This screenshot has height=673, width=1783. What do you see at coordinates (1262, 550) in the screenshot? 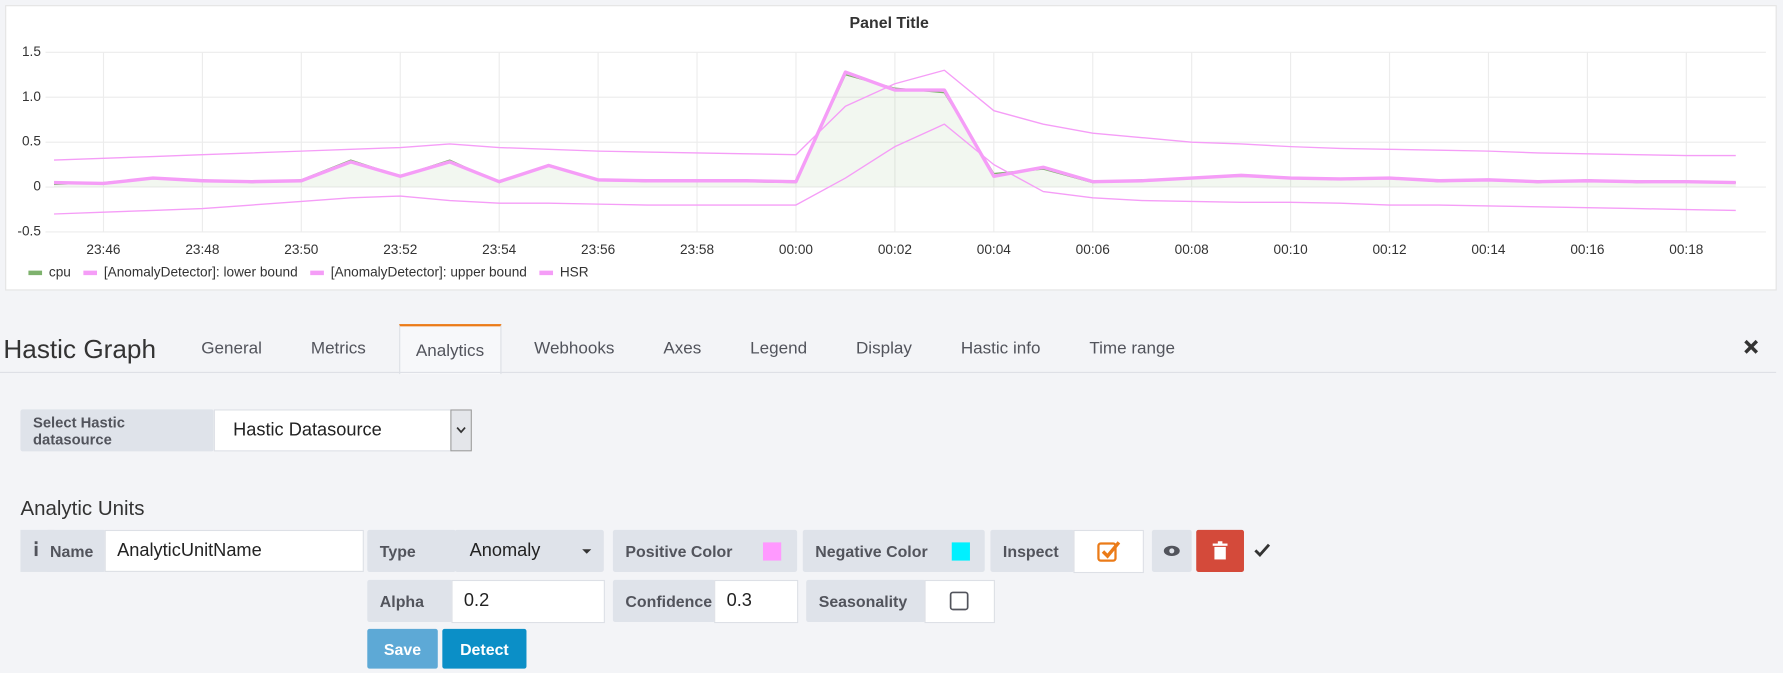
I see `confirm-icon` at bounding box center [1262, 550].